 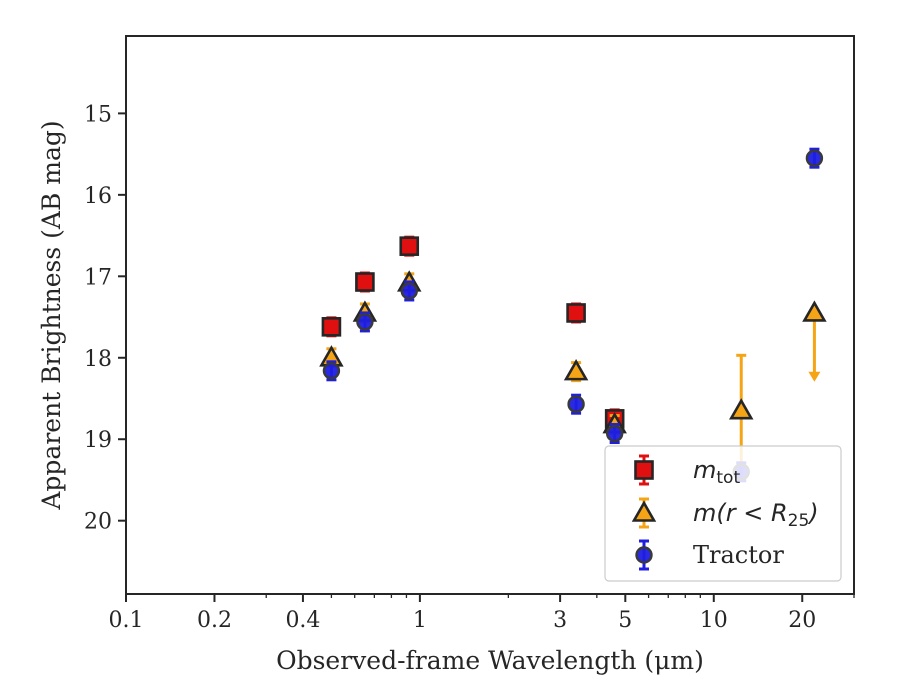 What do you see at coordinates (126, 620) in the screenshot?
I see `x-tick-label: 0.1` at bounding box center [126, 620].